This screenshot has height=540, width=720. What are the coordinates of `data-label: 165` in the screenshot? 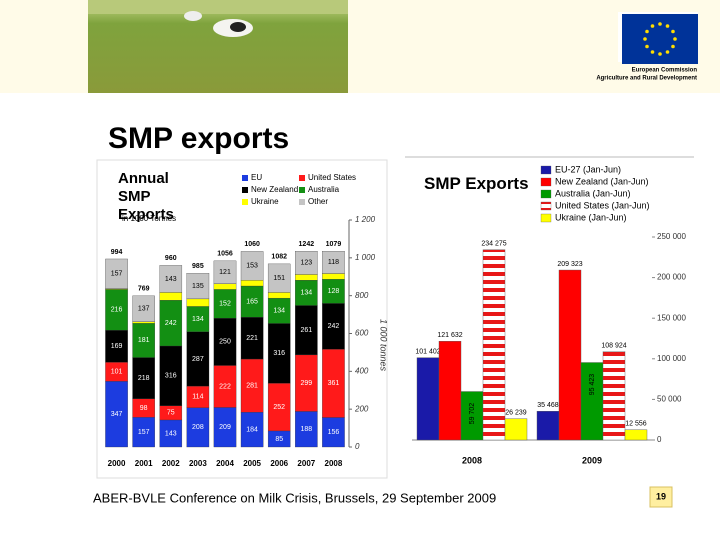 It's located at (252, 301).